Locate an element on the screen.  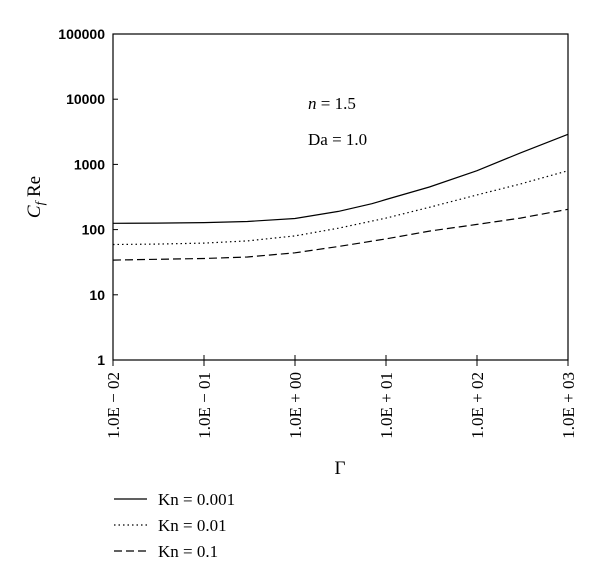
x-tick-label: 1.0E − 01 is located at coordinates (204, 405).